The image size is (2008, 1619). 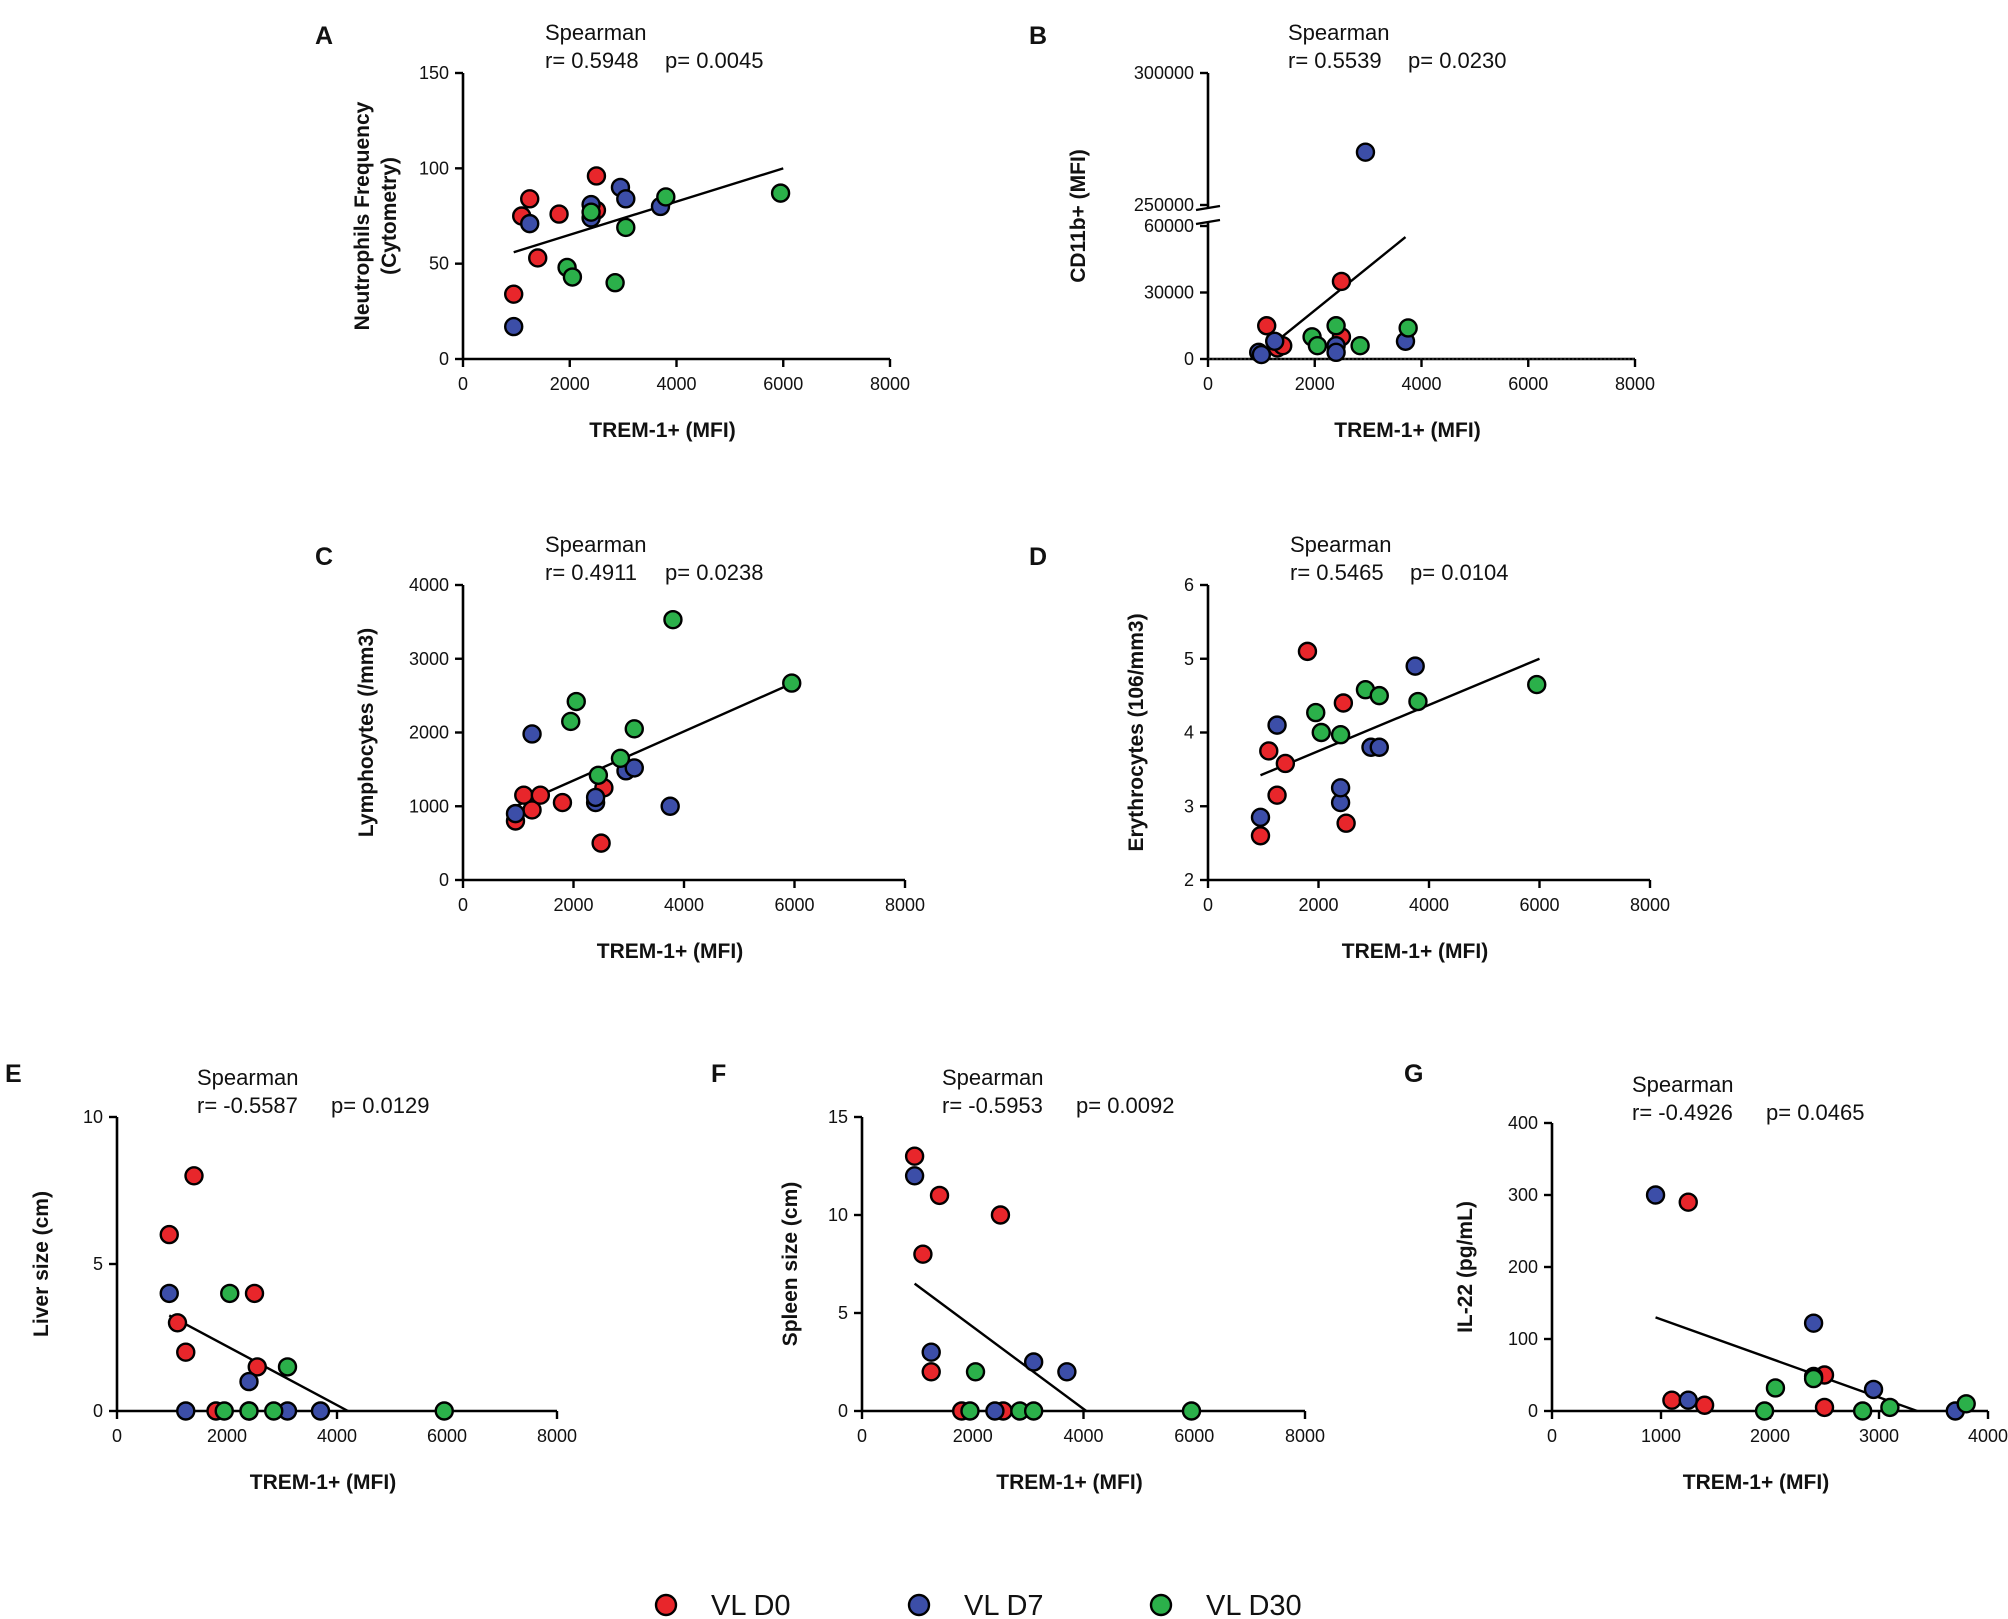 What do you see at coordinates (790, 1264) in the screenshot?
I see `y-axis-title: Spleen size (cm)` at bounding box center [790, 1264].